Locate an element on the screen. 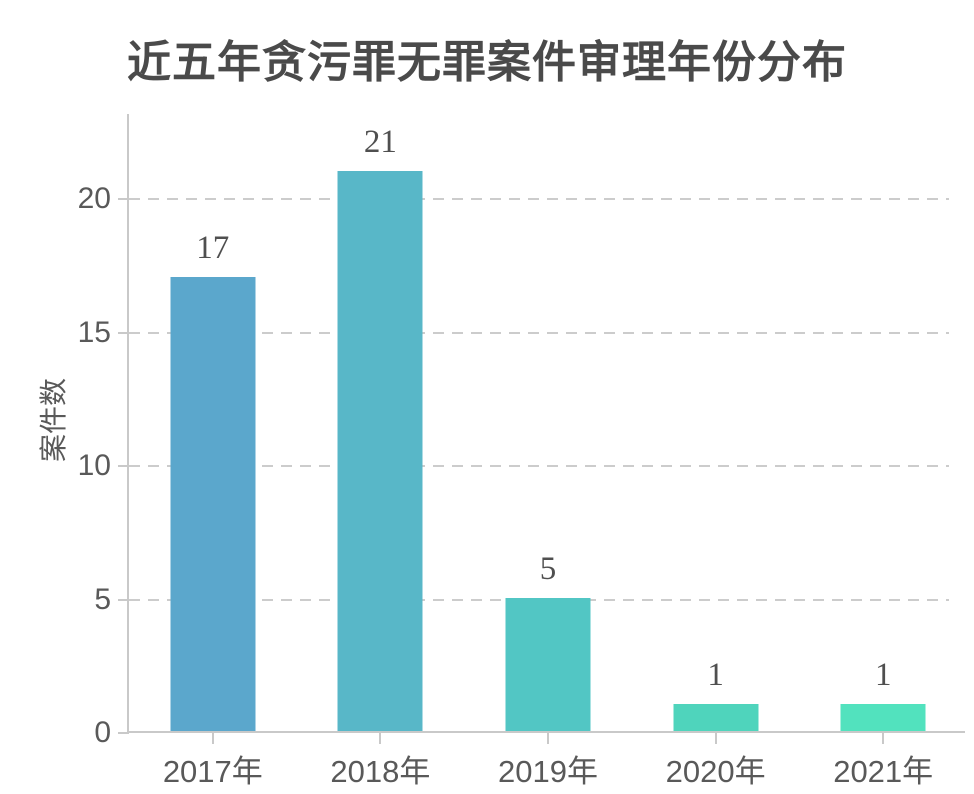 This screenshot has width=974, height=794. x-tick-mark-2020年 is located at coordinates (715, 738).